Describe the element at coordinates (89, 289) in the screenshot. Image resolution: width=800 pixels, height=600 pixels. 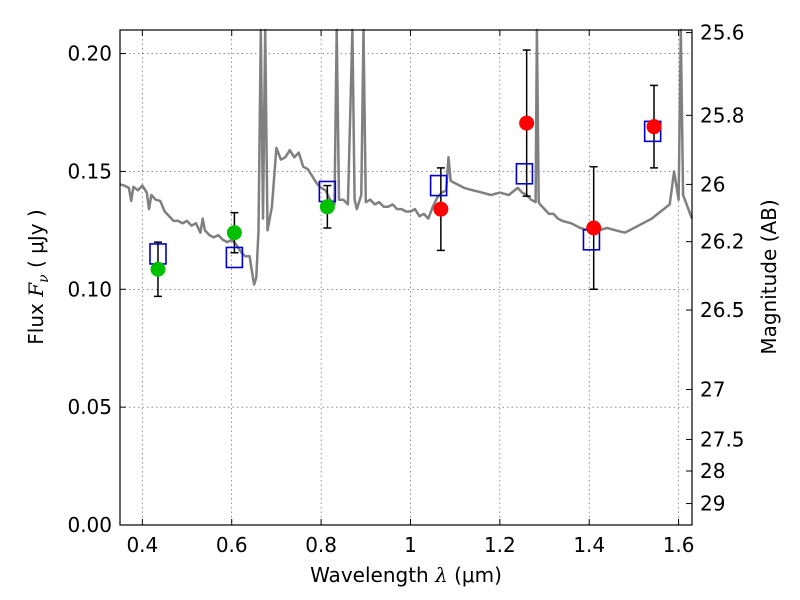
I see `y-tick-label: 0.10` at that location.